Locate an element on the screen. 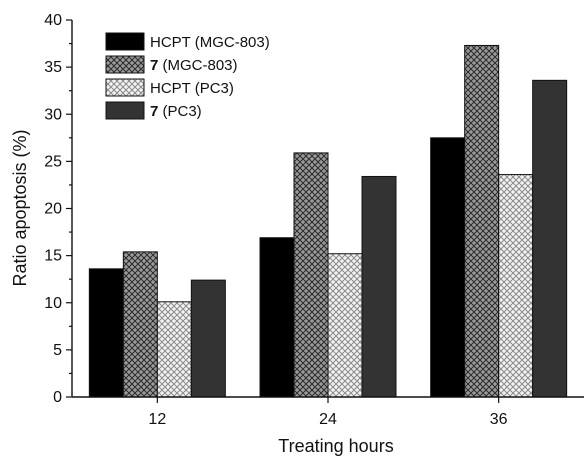 This screenshot has height=459, width=584. y-tick-label: 5 is located at coordinates (57, 350).